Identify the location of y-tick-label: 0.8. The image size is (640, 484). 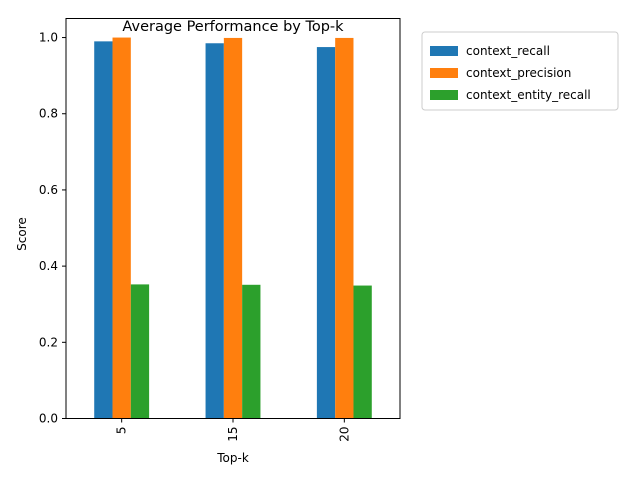
(48, 114).